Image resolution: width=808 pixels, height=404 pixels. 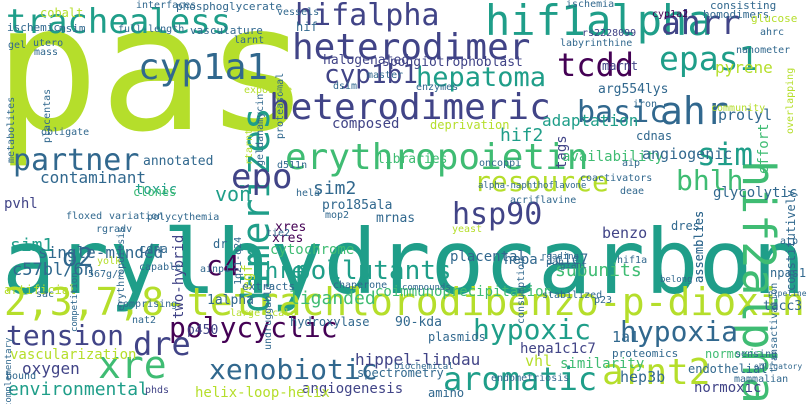 What do you see at coordinates (93, 177) in the screenshot?
I see `word-contaminant: contaminant` at bounding box center [93, 177].